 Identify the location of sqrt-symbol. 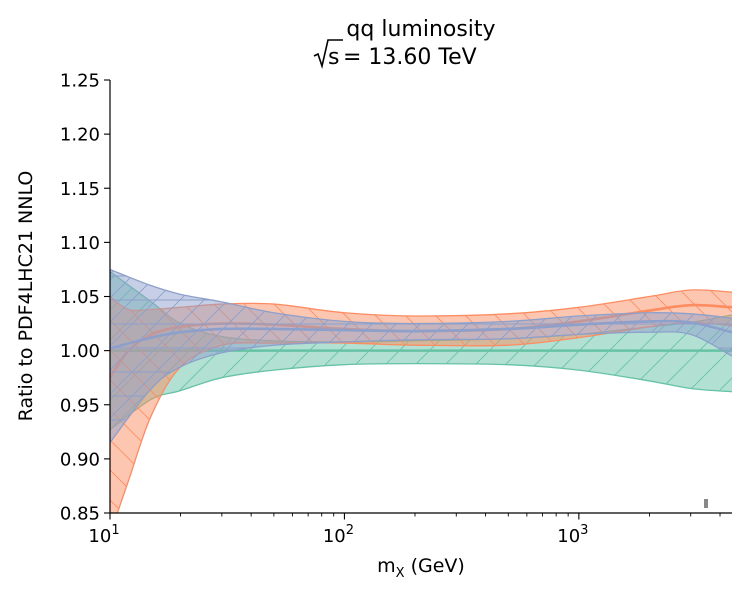
(328, 54).